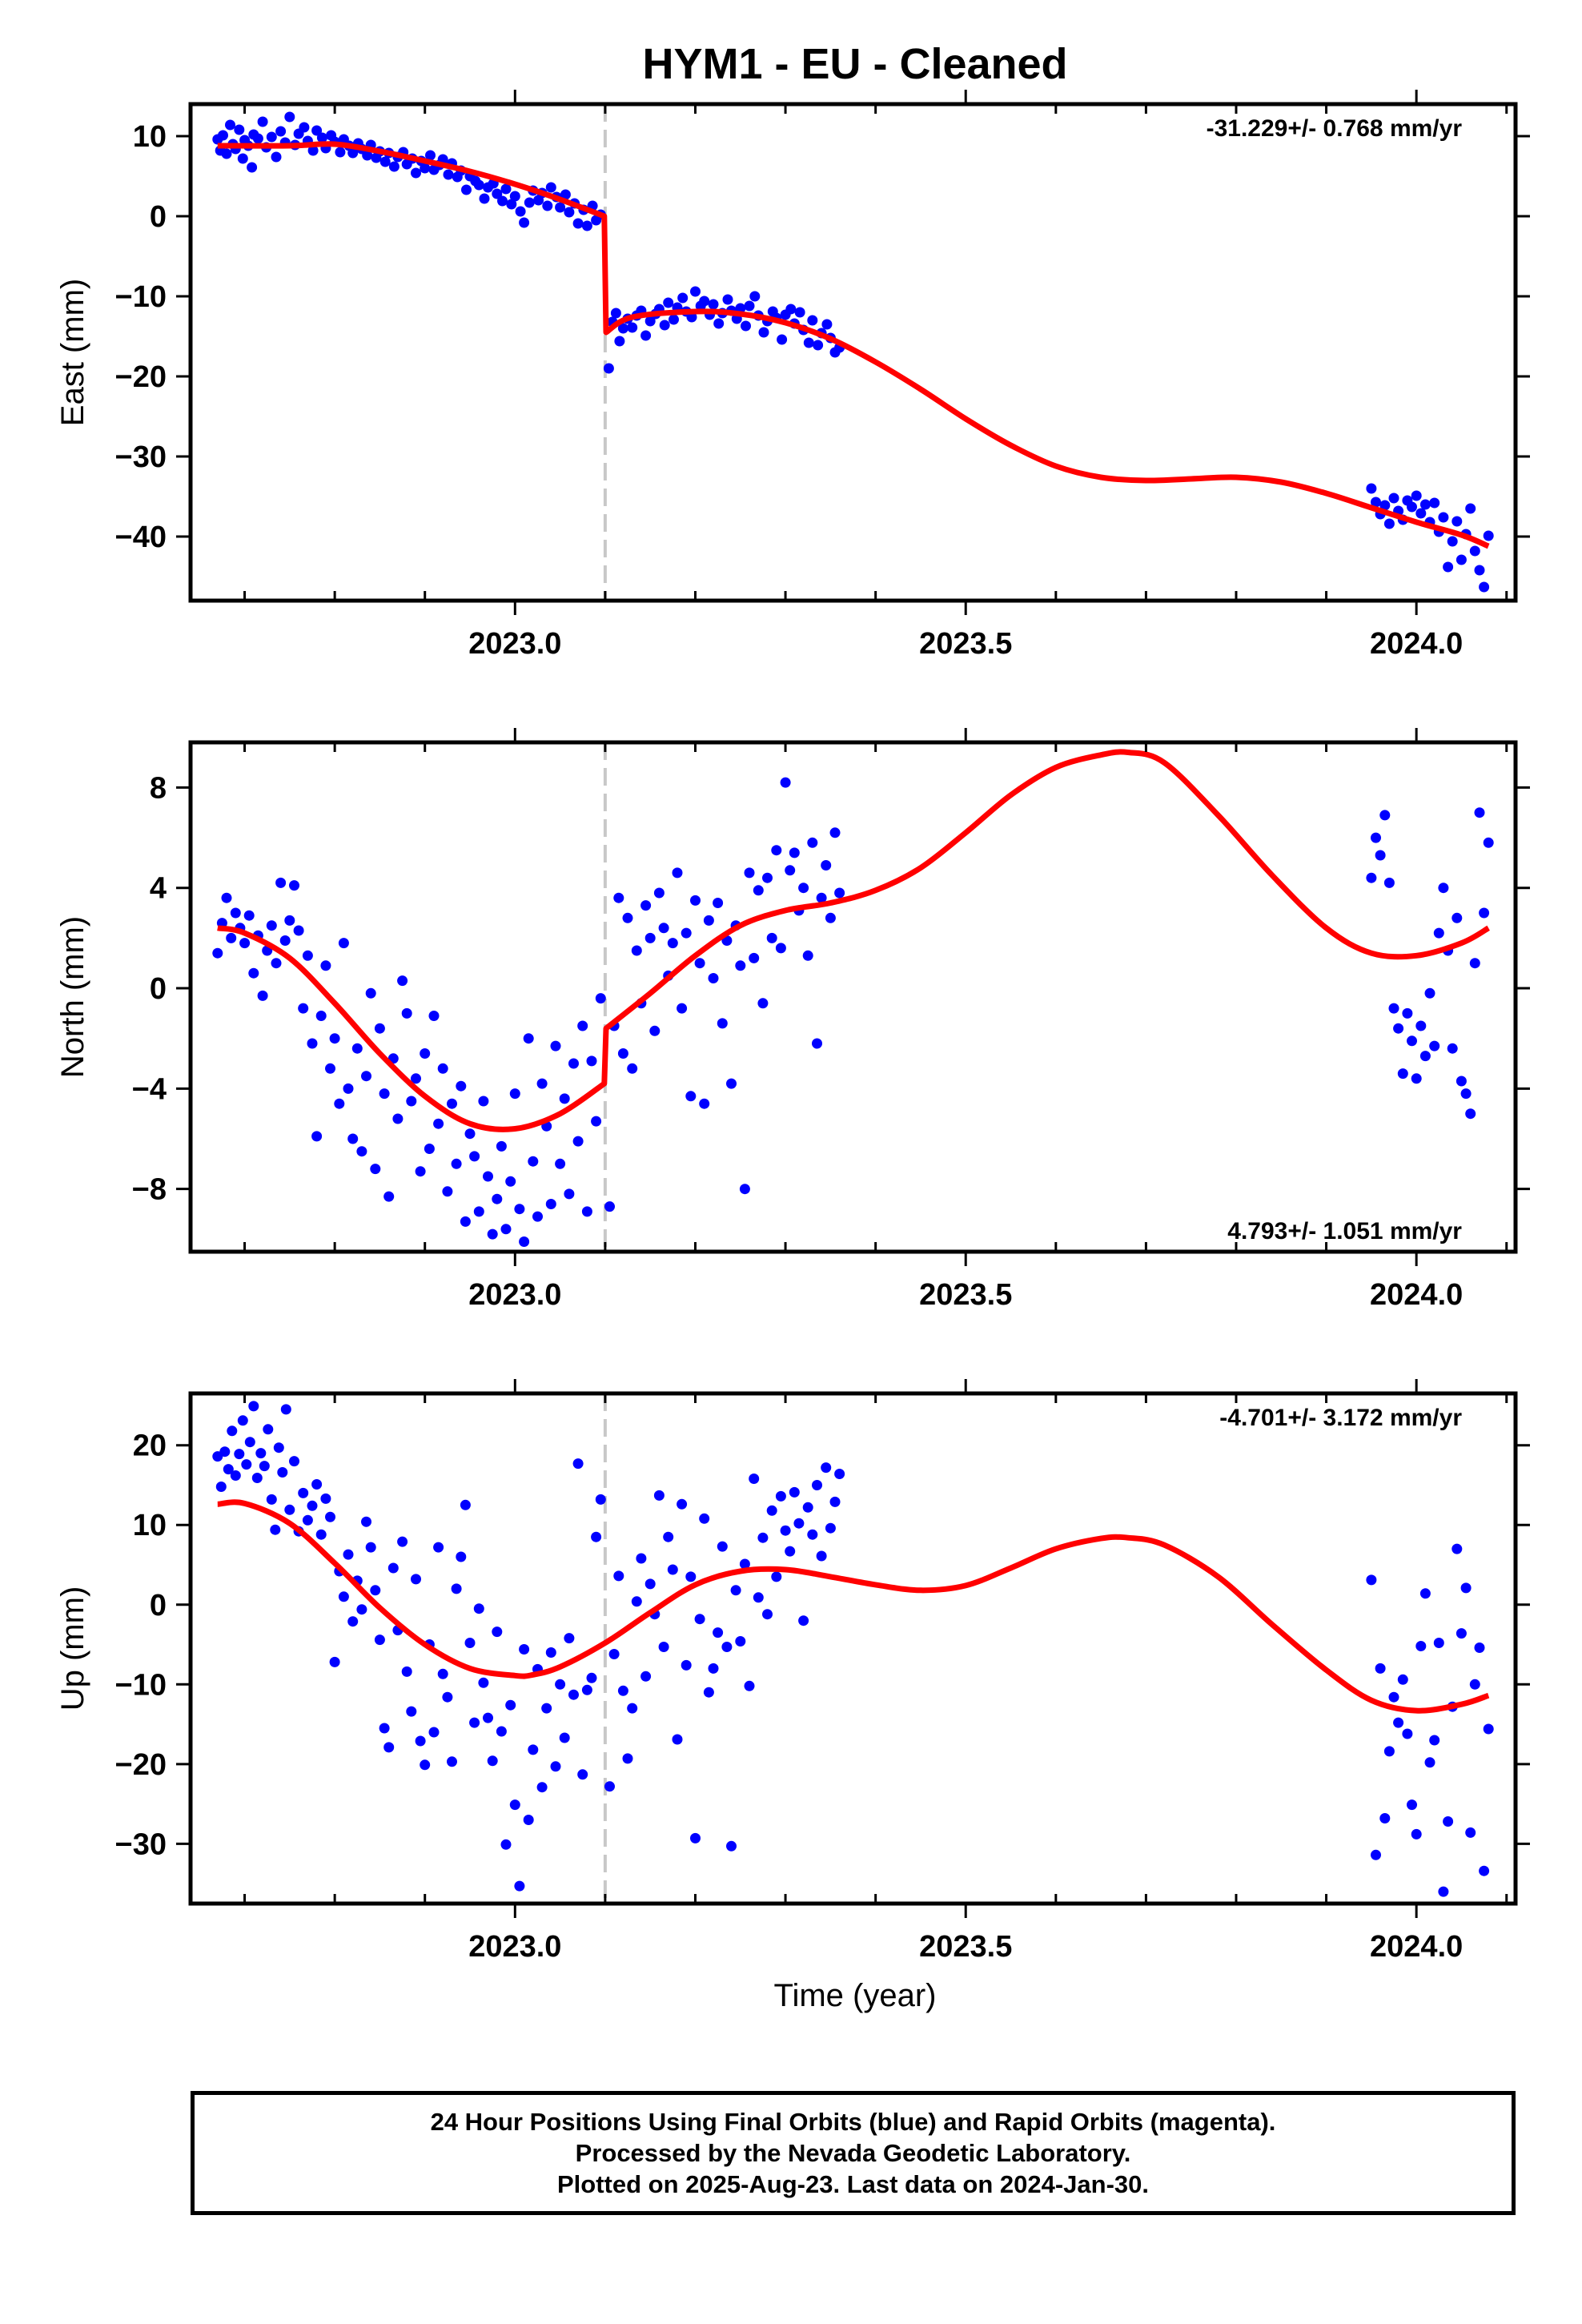 The width and height of the screenshot is (1582, 2324). What do you see at coordinates (158, 989) in the screenshot?
I see `y-tick-label: 0` at bounding box center [158, 989].